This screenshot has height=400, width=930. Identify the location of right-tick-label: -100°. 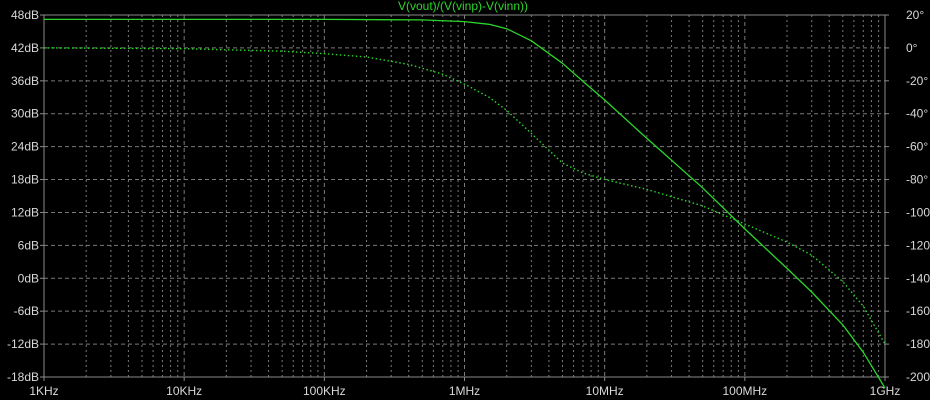
(918, 212).